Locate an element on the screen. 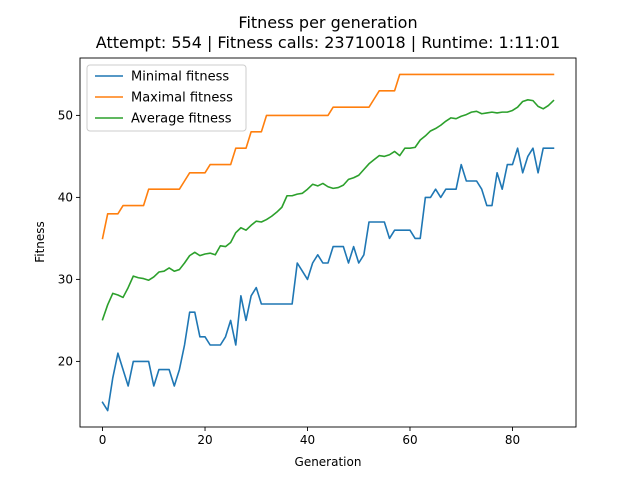  y-tick-label: 50 is located at coordinates (65, 115).